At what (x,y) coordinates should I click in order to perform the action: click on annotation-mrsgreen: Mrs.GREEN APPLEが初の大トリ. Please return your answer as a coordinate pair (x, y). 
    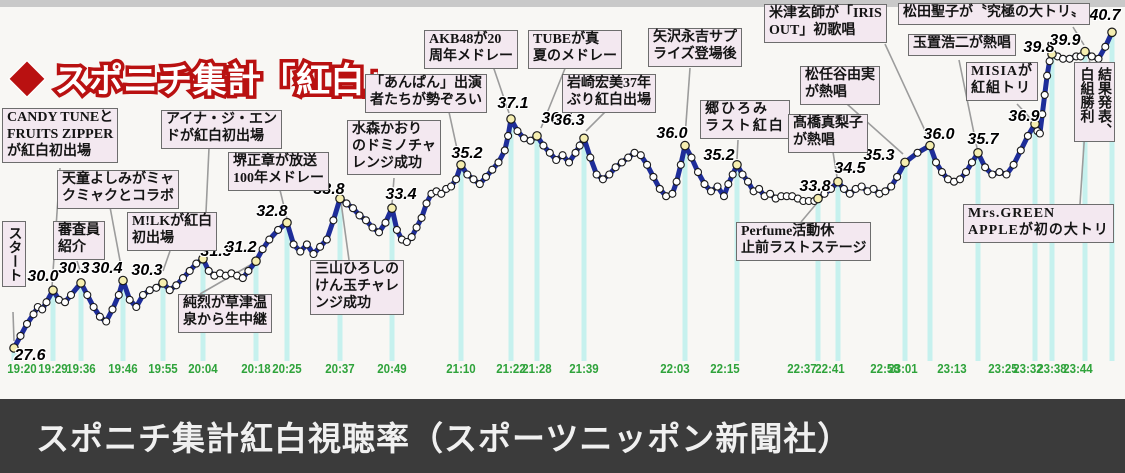
    Looking at the image, I should click on (1038, 223).